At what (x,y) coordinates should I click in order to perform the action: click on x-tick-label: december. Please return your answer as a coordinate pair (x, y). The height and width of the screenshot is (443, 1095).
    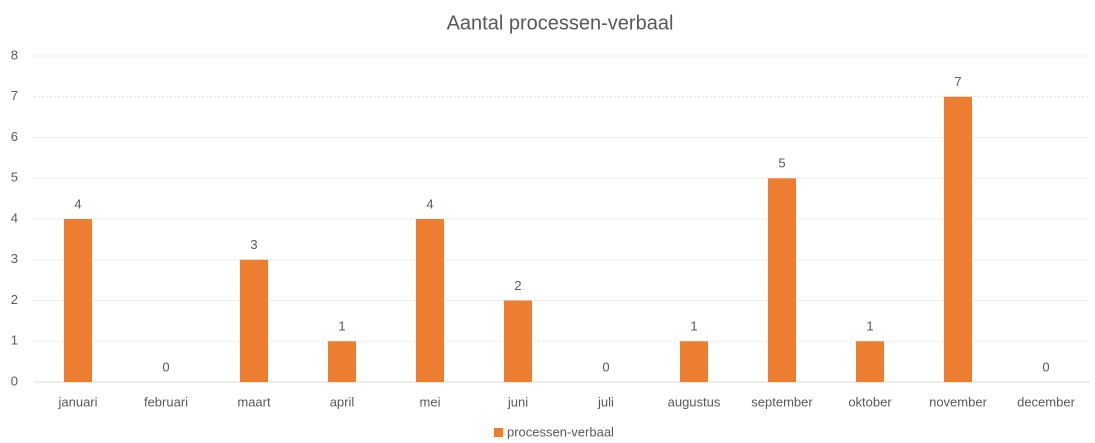
    Looking at the image, I should click on (1046, 401).